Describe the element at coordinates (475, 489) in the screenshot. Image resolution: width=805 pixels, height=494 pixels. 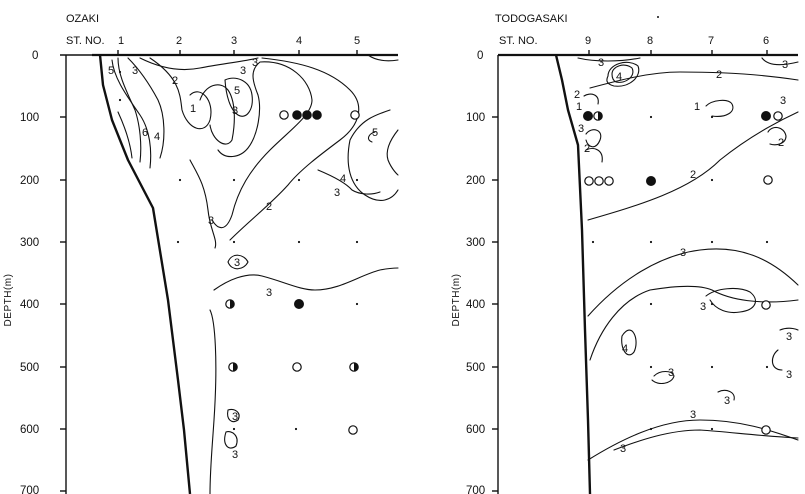
I see `todogasaki-tick-700: 700` at that location.